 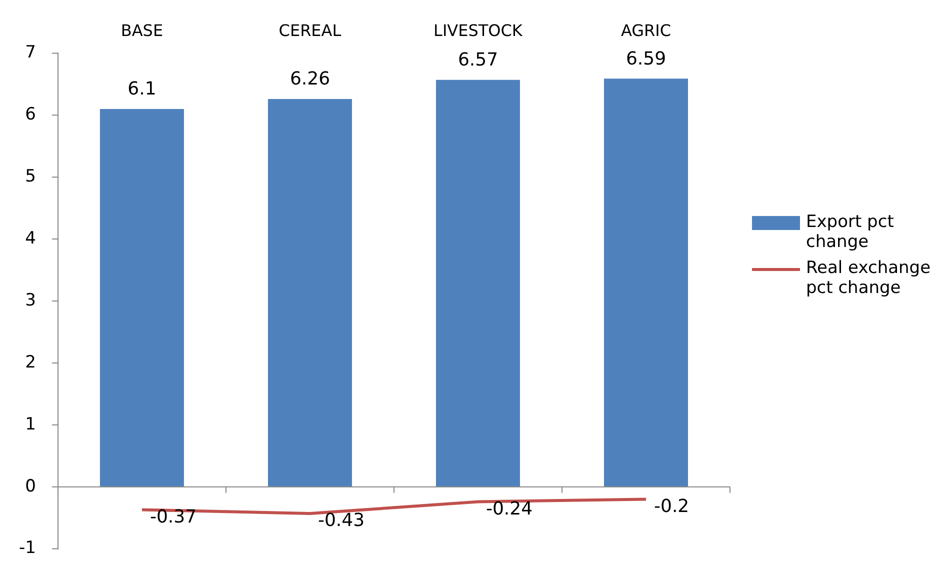 What do you see at coordinates (30, 362) in the screenshot?
I see `y-tick-label: 2` at bounding box center [30, 362].